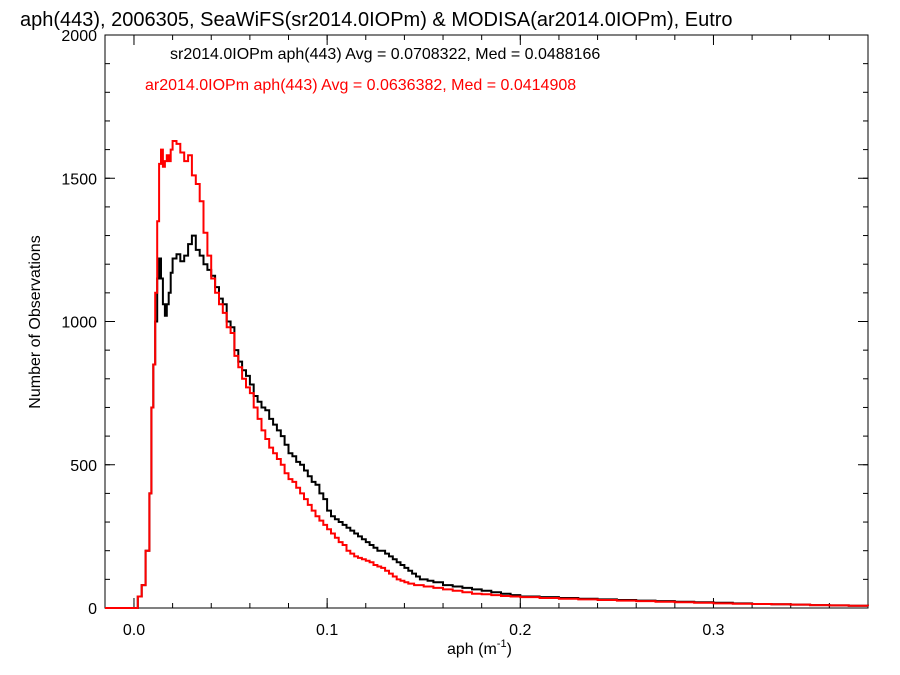  I want to click on y-tick-label: 500, so click(83, 466).